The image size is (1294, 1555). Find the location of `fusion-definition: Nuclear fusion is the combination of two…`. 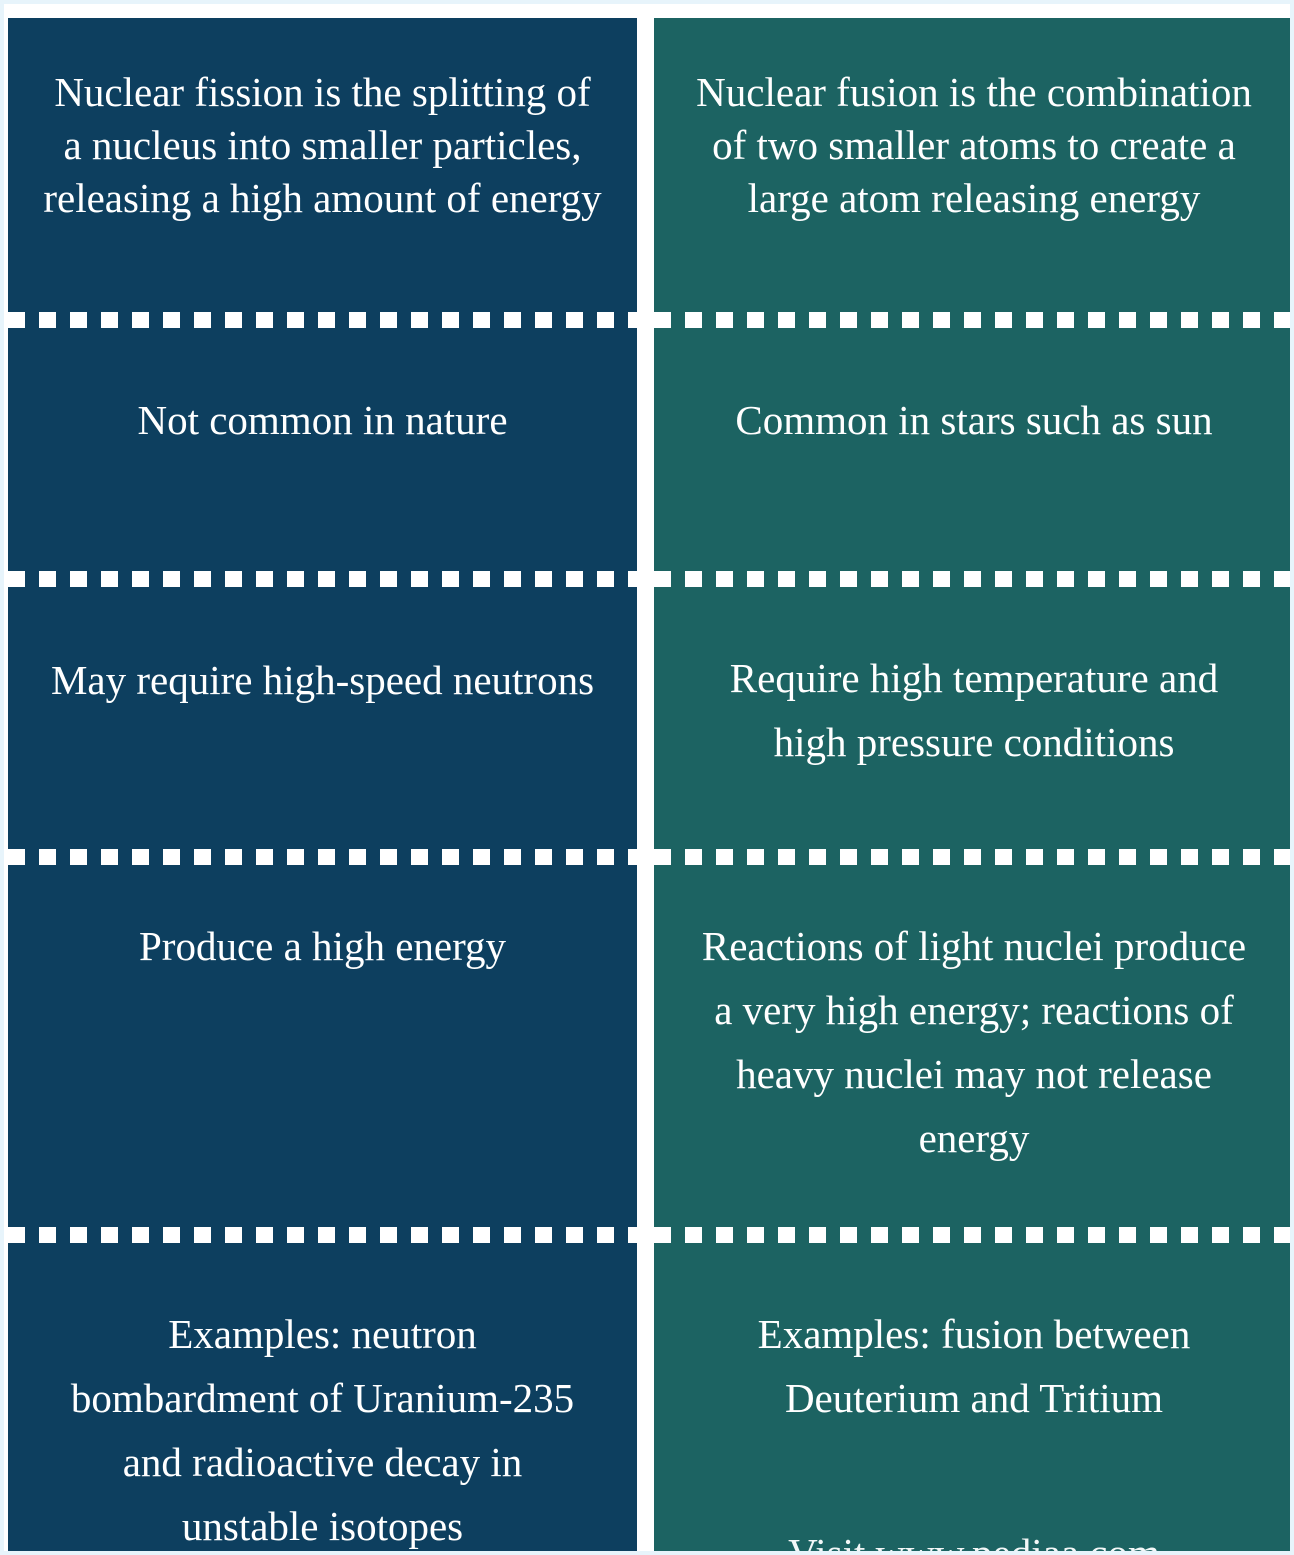

fusion-definition: Nuclear fusion is the combination of two… is located at coordinates (974, 145).